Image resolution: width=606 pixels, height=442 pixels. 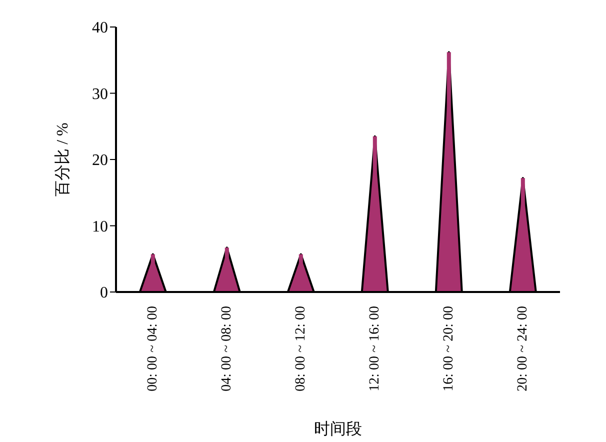 What do you see at coordinates (227, 349) in the screenshot?
I see `x-tick-label: 04: 00 ~ 08: 00` at bounding box center [227, 349].